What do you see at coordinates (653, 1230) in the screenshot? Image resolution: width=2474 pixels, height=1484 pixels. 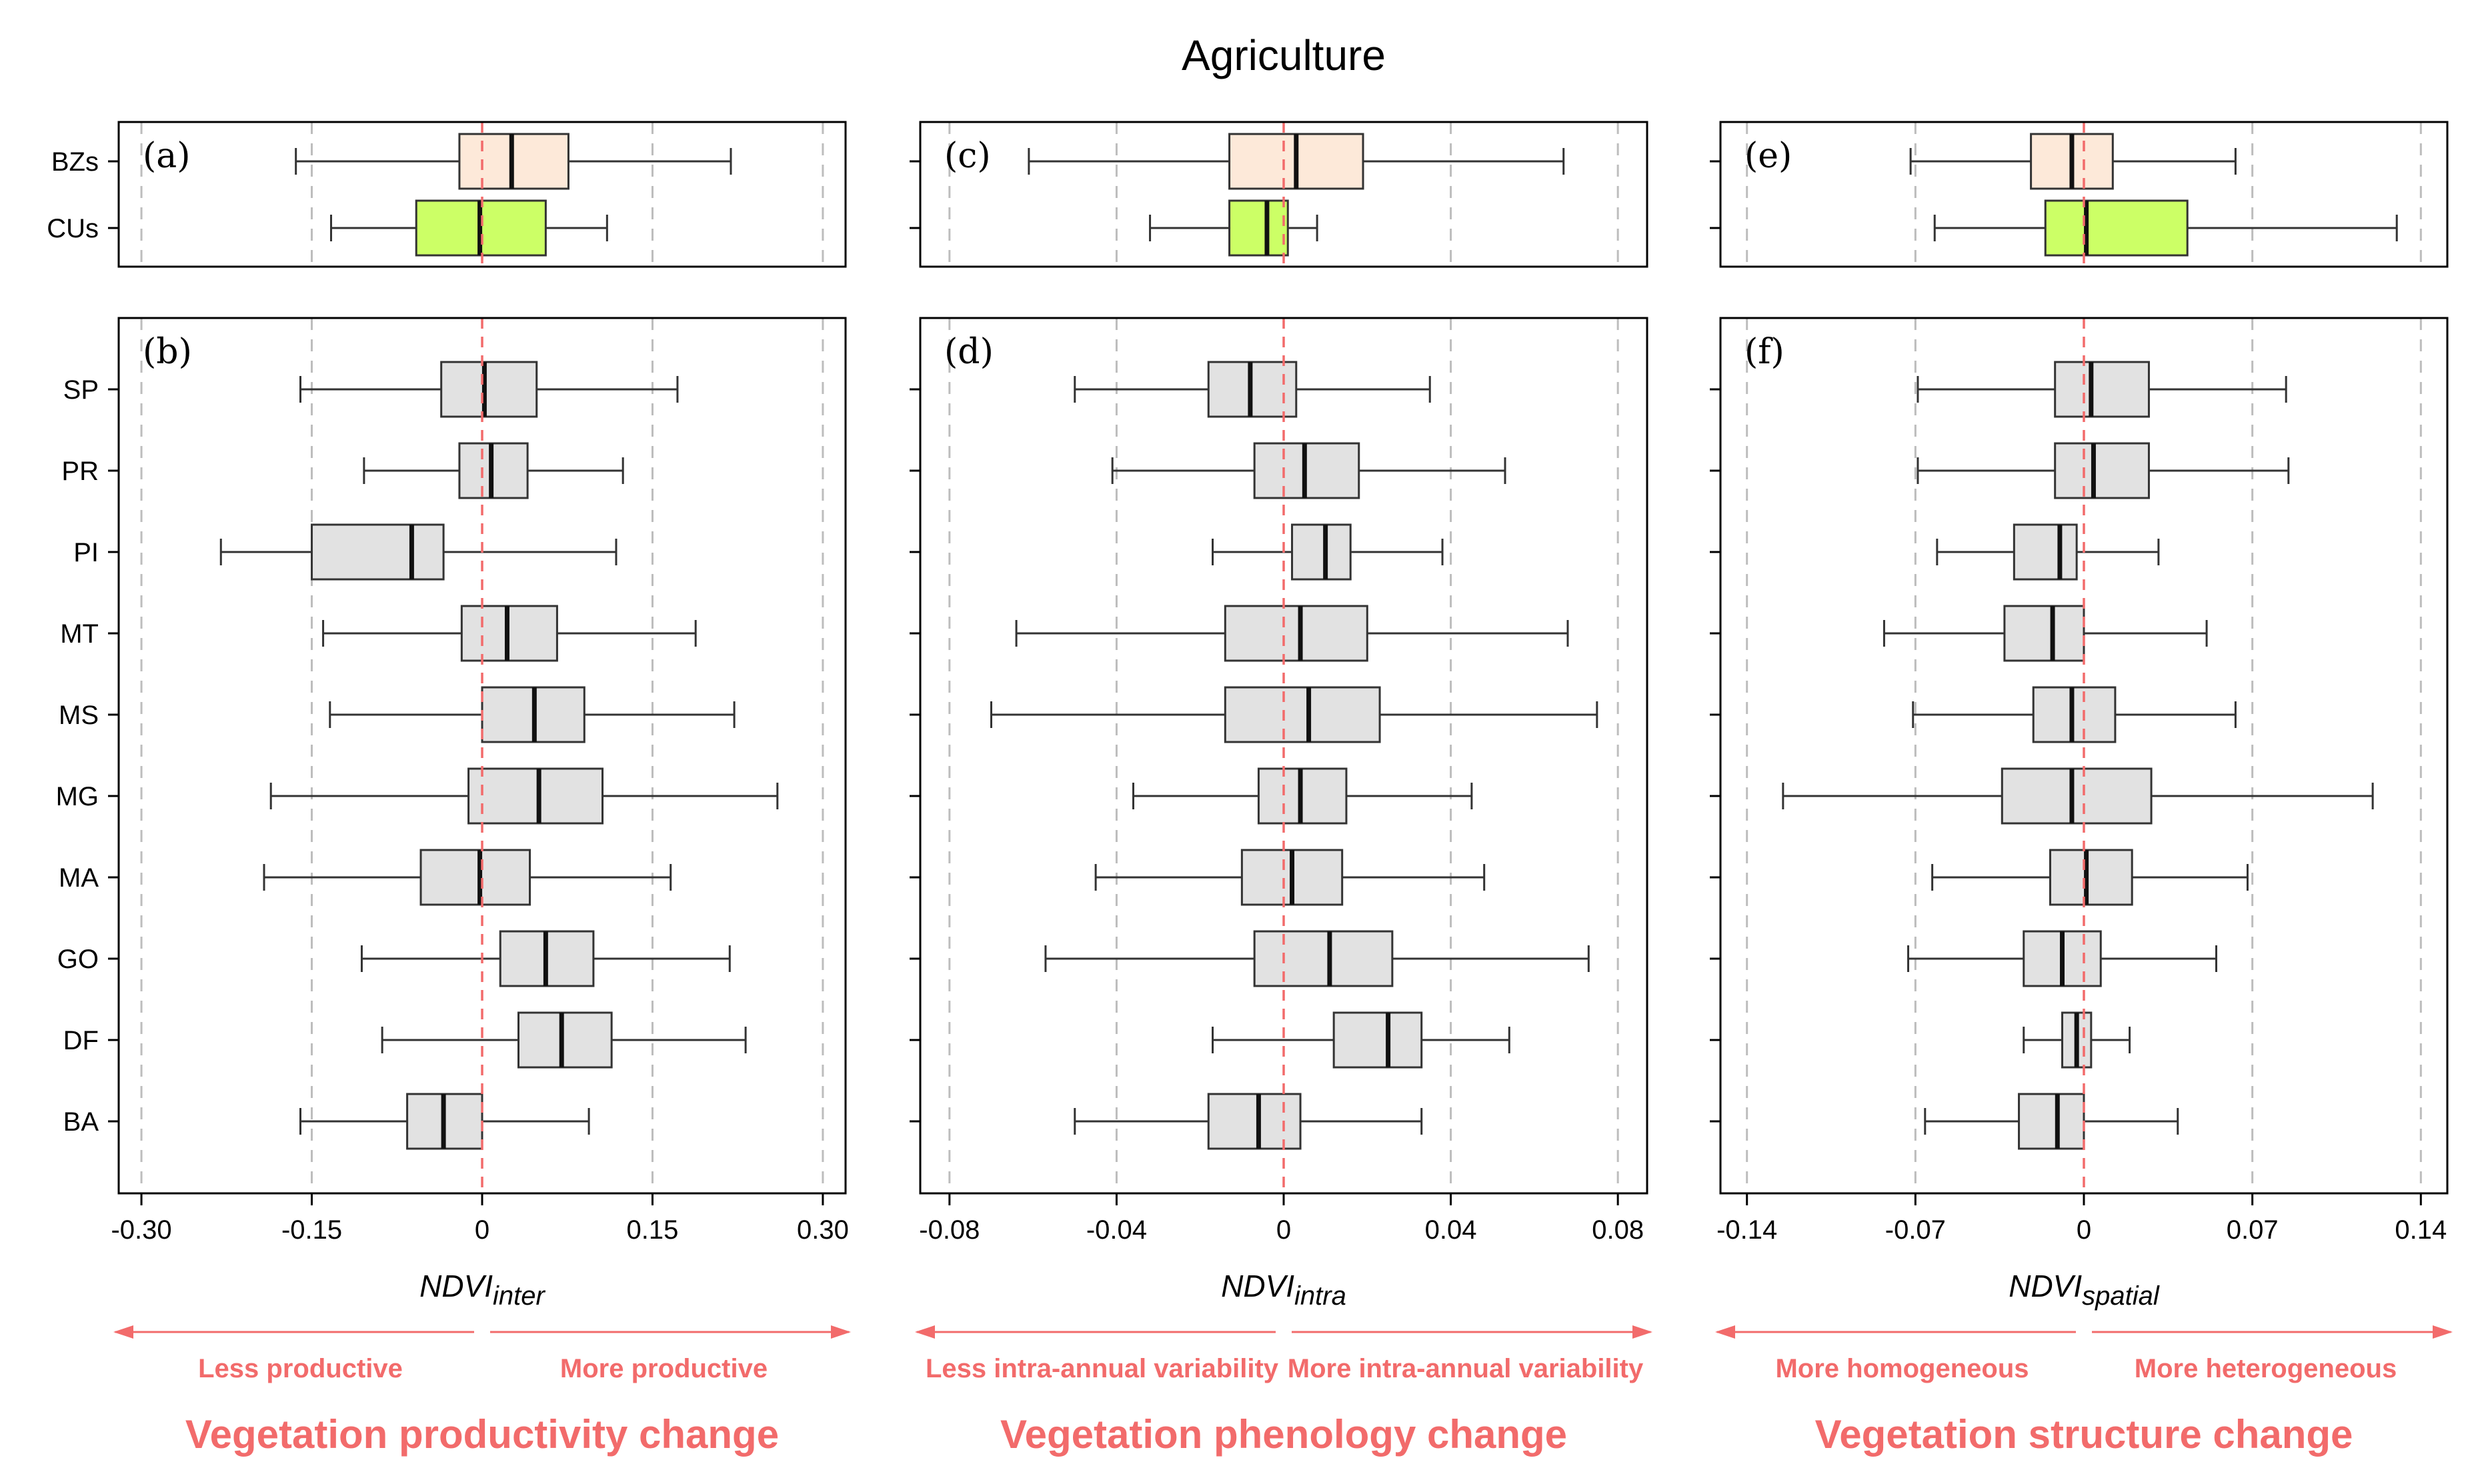 I see `x-tick-label: 0.15` at bounding box center [653, 1230].